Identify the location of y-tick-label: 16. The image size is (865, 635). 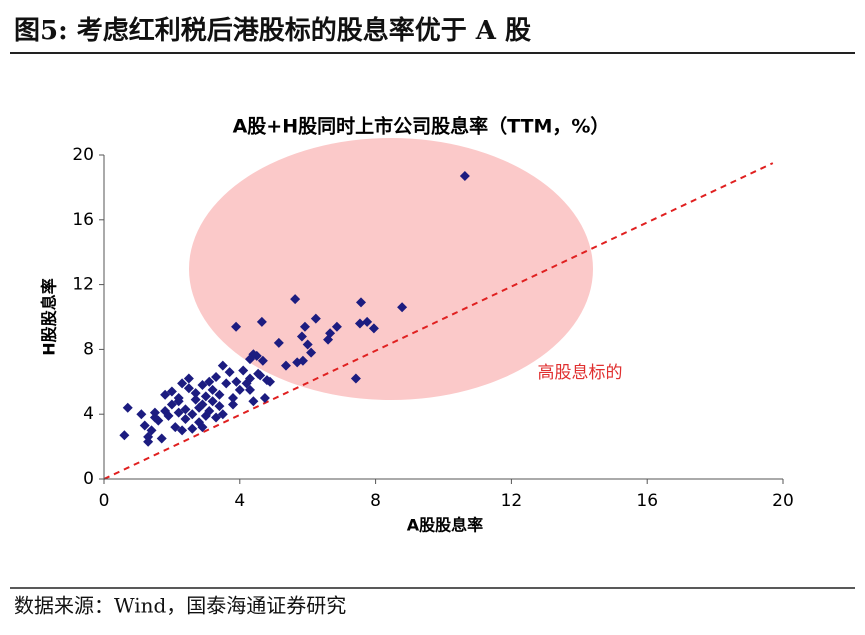
(83, 220).